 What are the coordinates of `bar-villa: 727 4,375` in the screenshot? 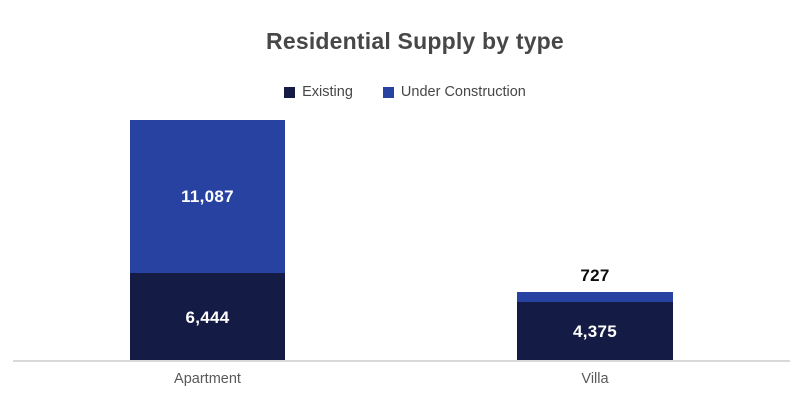 It's located at (595, 314).